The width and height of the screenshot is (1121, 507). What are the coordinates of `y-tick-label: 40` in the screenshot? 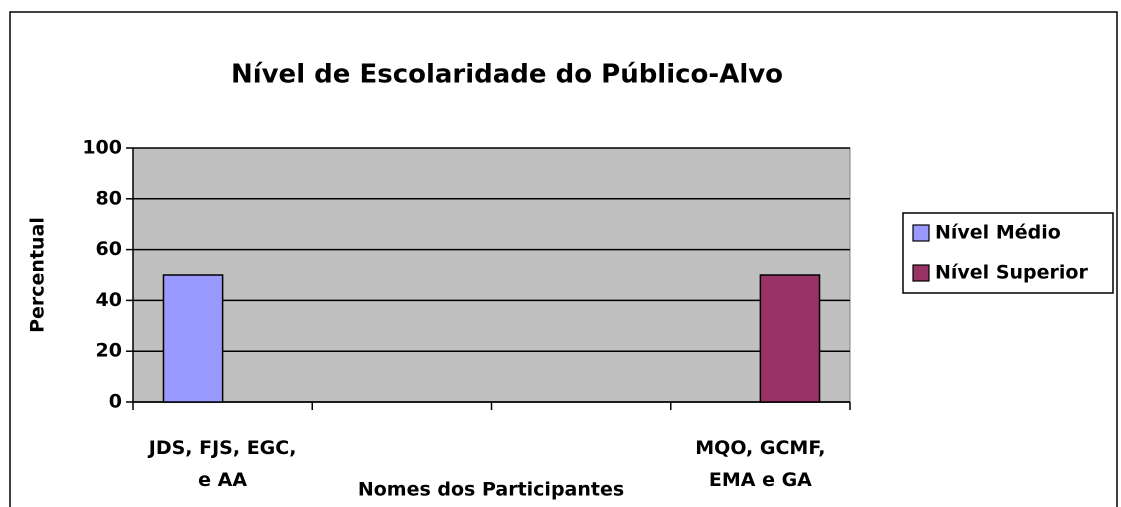 It's located at (109, 300).